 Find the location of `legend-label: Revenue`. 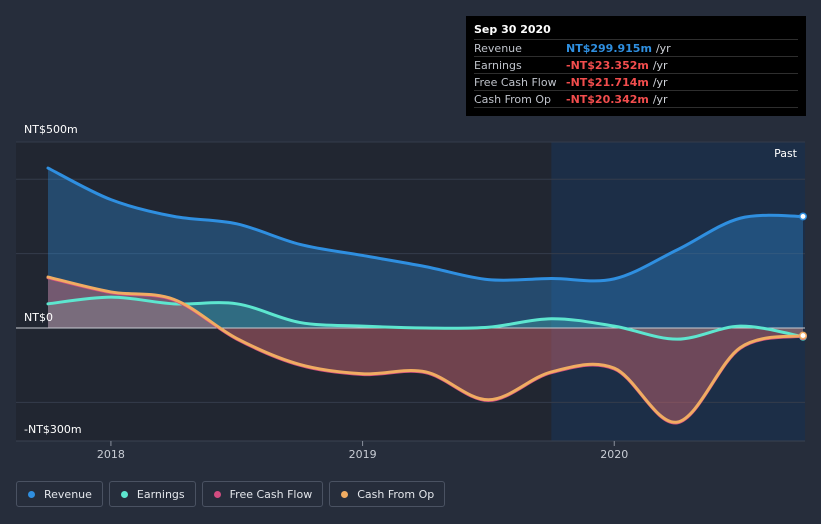

legend-label: Revenue is located at coordinates (68, 494).